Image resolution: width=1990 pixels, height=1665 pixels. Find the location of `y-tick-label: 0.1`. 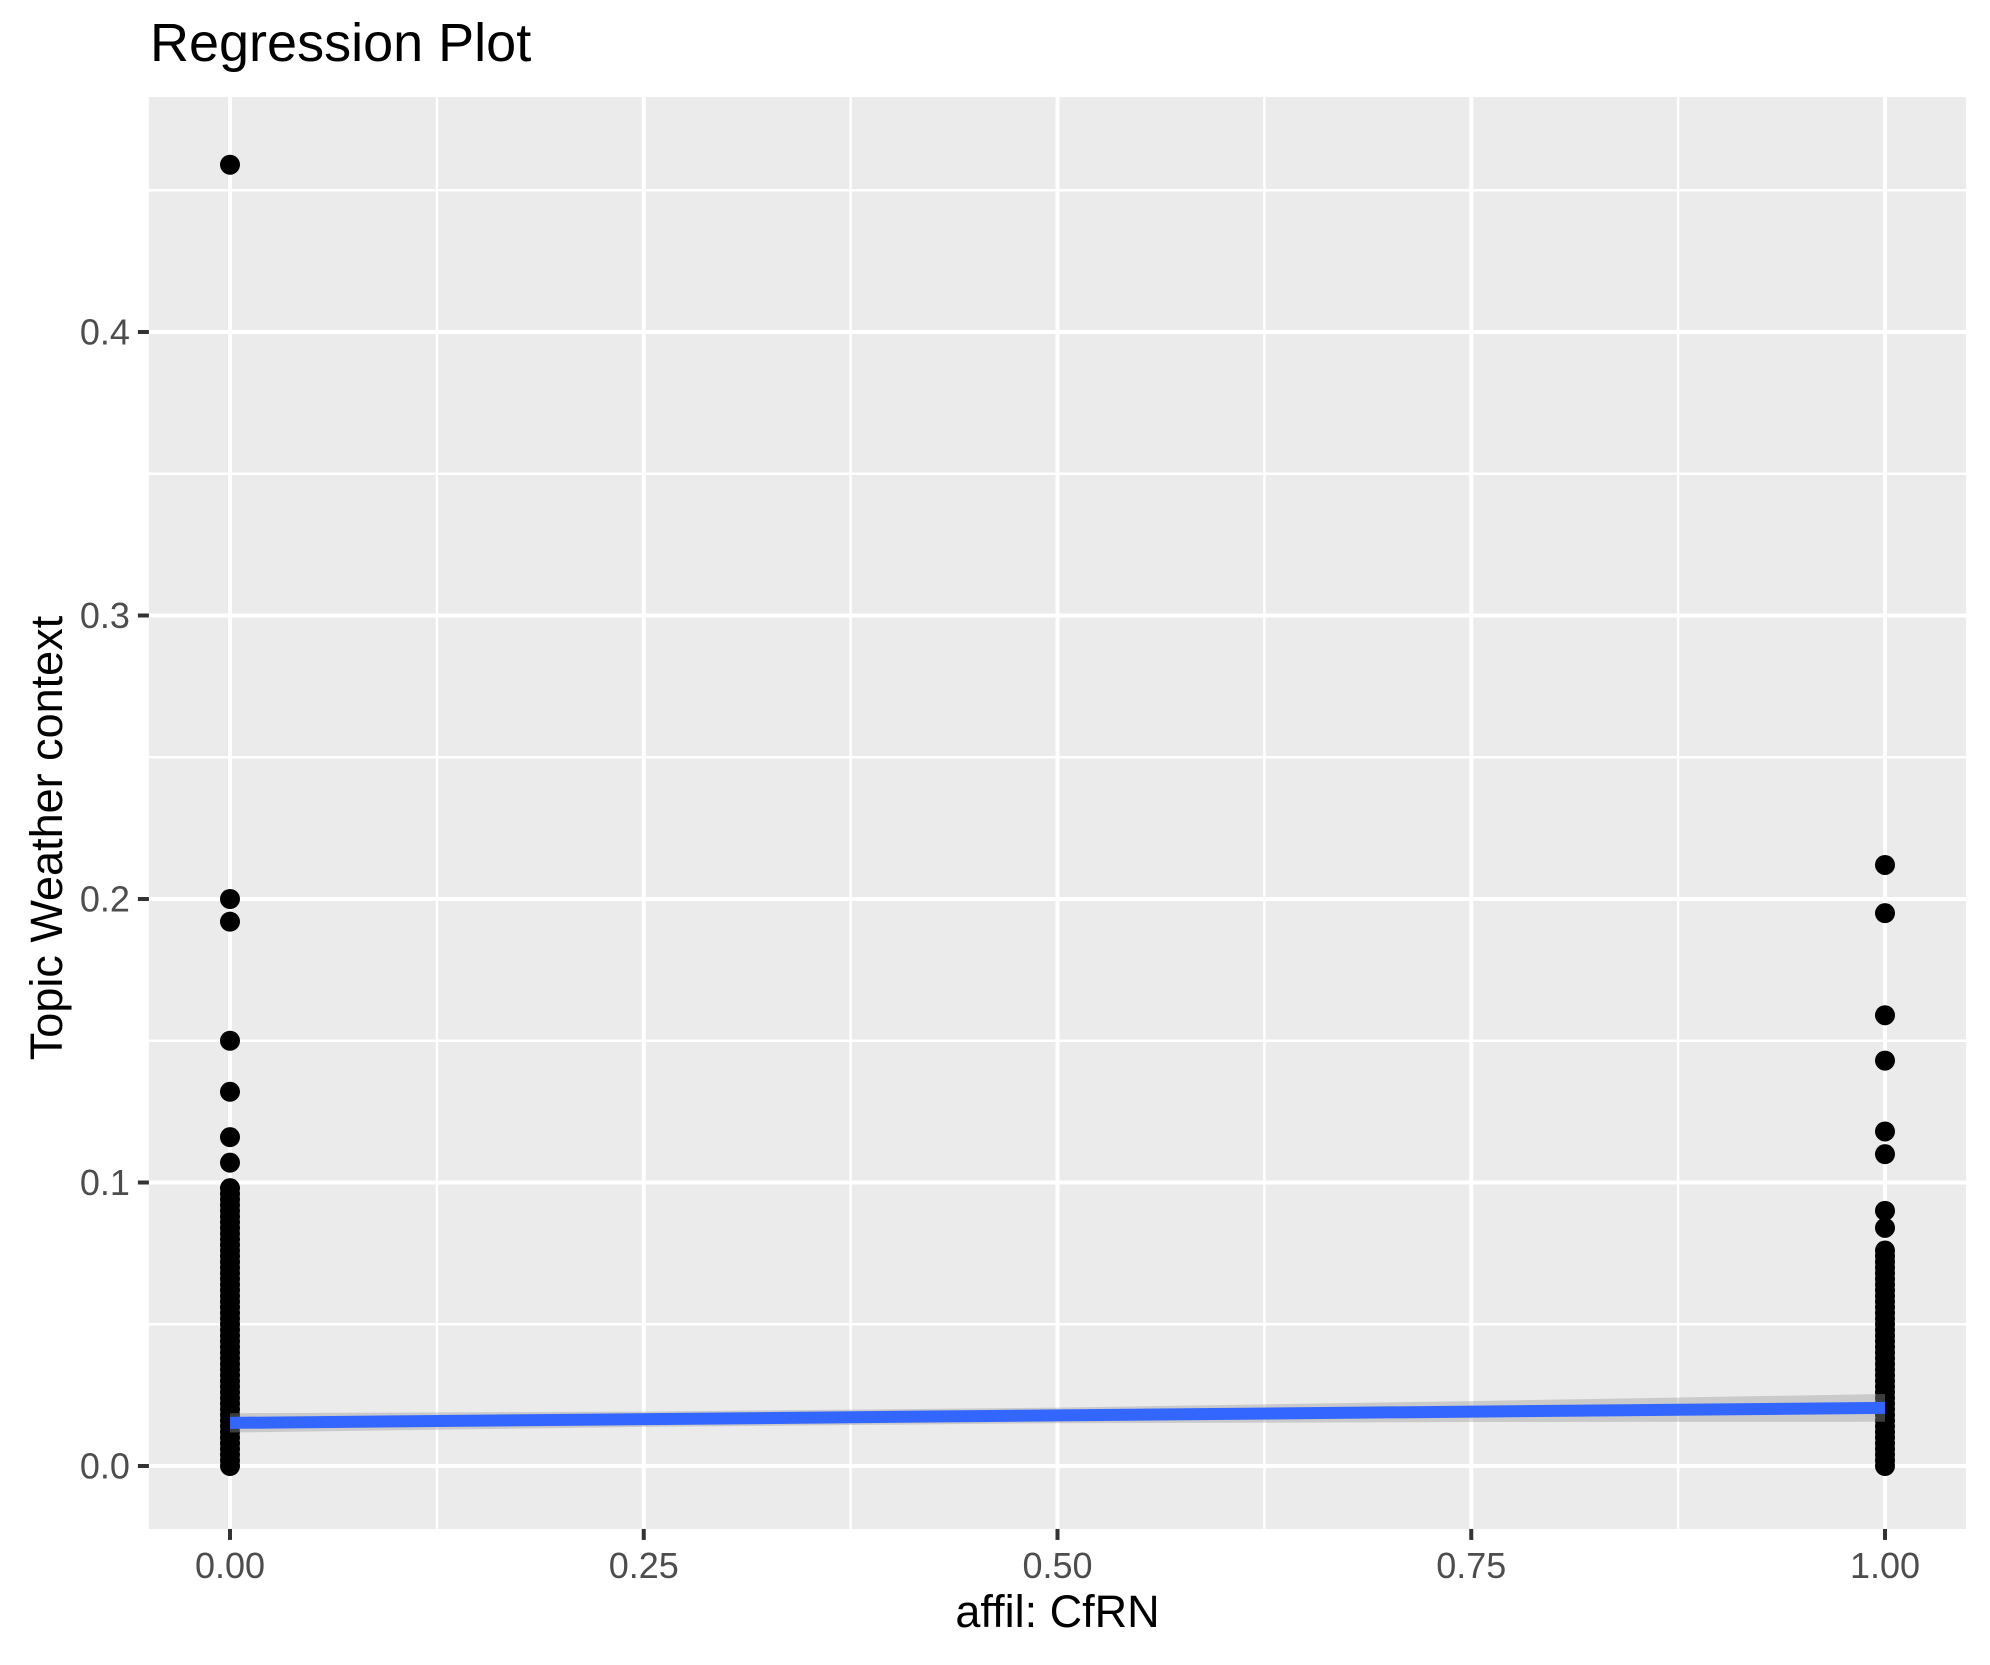

y-tick-label: 0.1 is located at coordinates (105, 1182).